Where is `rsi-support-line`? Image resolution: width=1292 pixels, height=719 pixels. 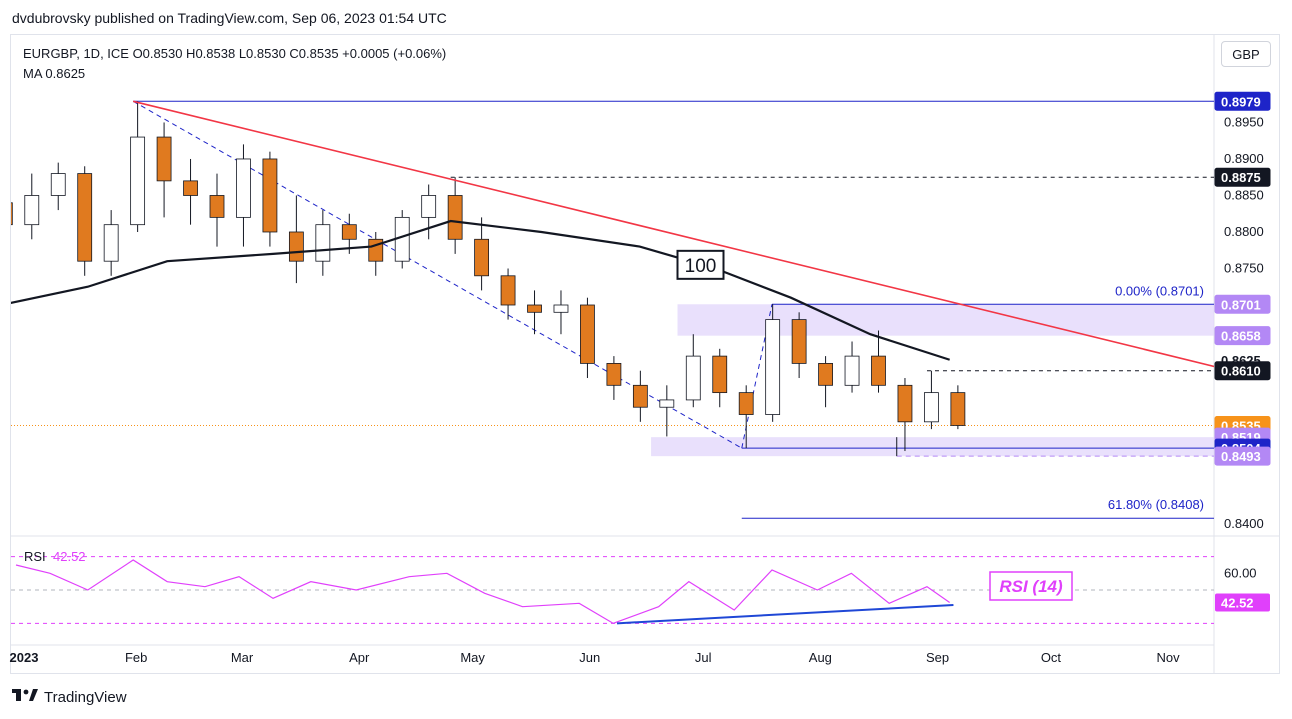 rsi-support-line is located at coordinates (785, 614).